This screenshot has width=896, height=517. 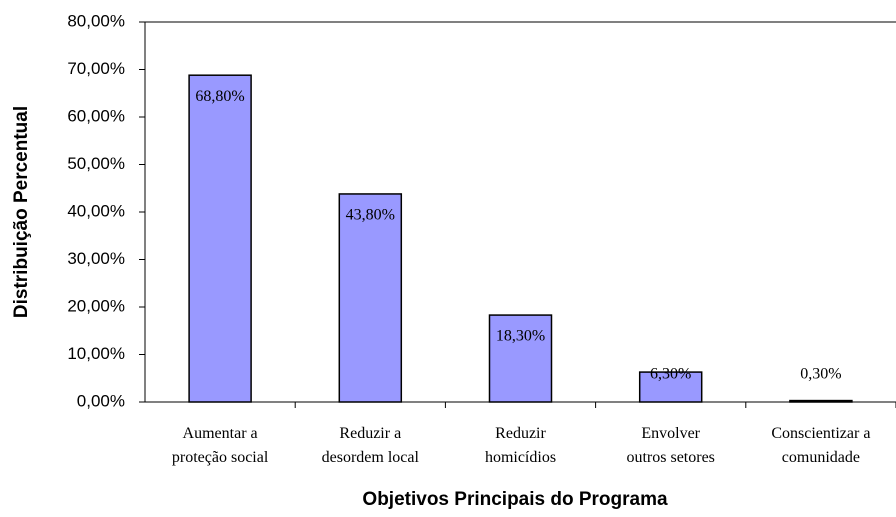 What do you see at coordinates (820, 374) in the screenshot?
I see `data-label: 0,30%` at bounding box center [820, 374].